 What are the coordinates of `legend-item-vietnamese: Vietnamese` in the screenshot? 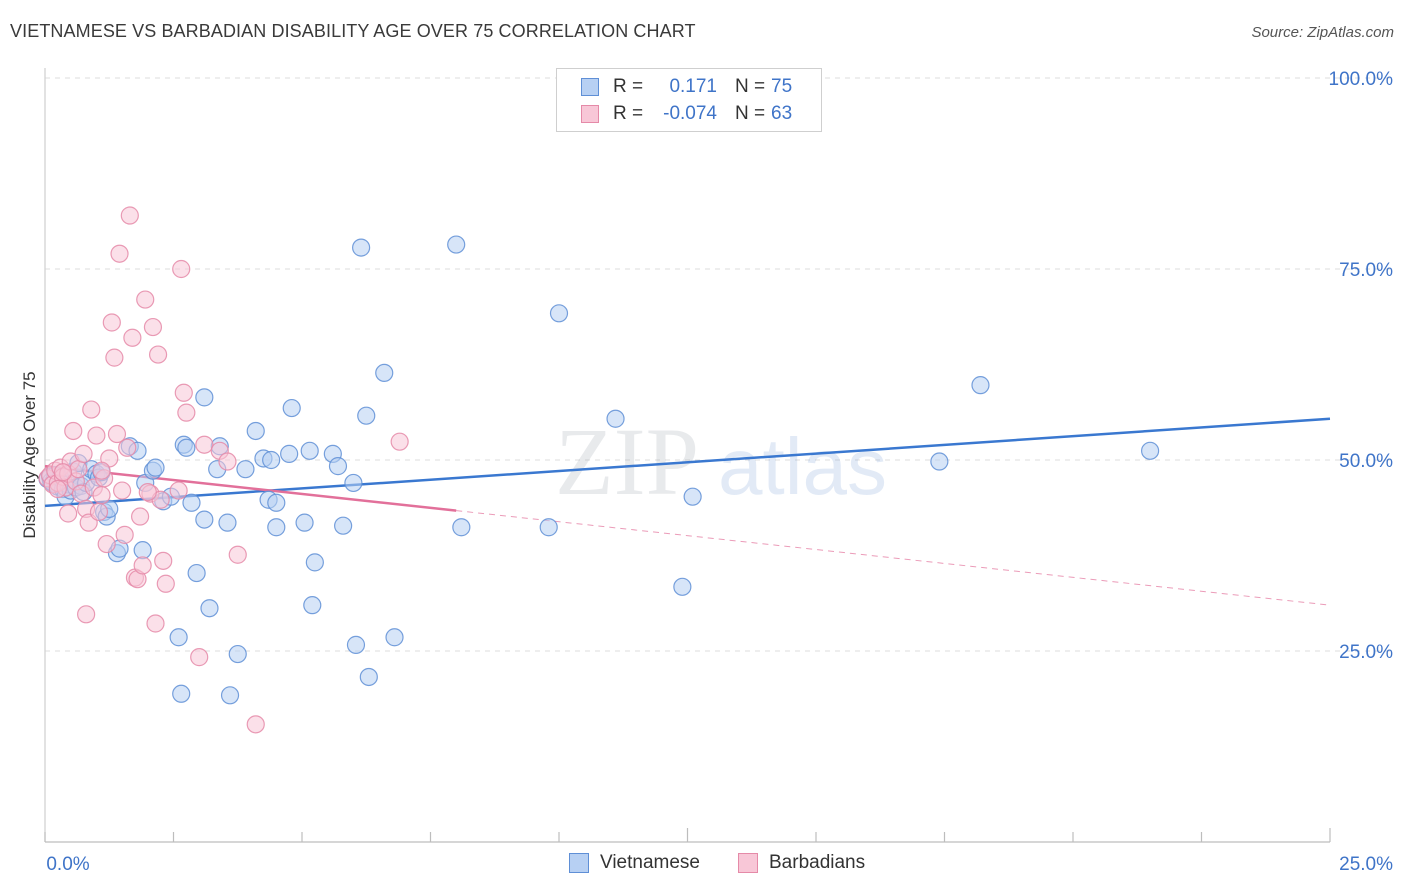 It's located at (634, 863).